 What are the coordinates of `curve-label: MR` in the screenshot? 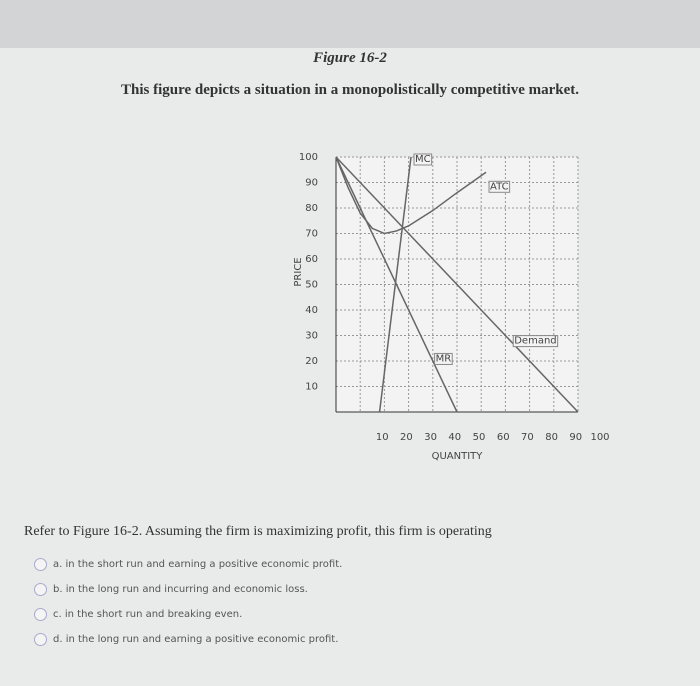 It's located at (444, 358).